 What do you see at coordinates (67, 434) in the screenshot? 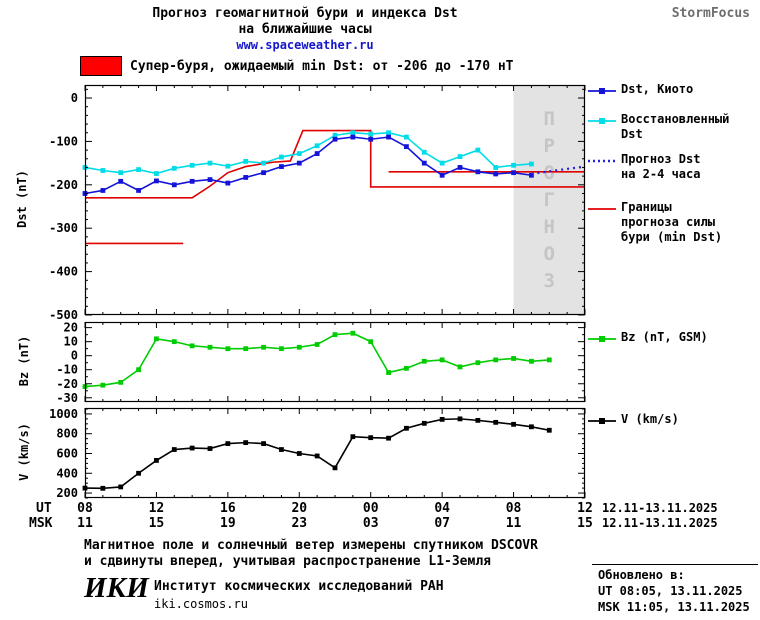
I see `svg-text: 800` at bounding box center [67, 434].